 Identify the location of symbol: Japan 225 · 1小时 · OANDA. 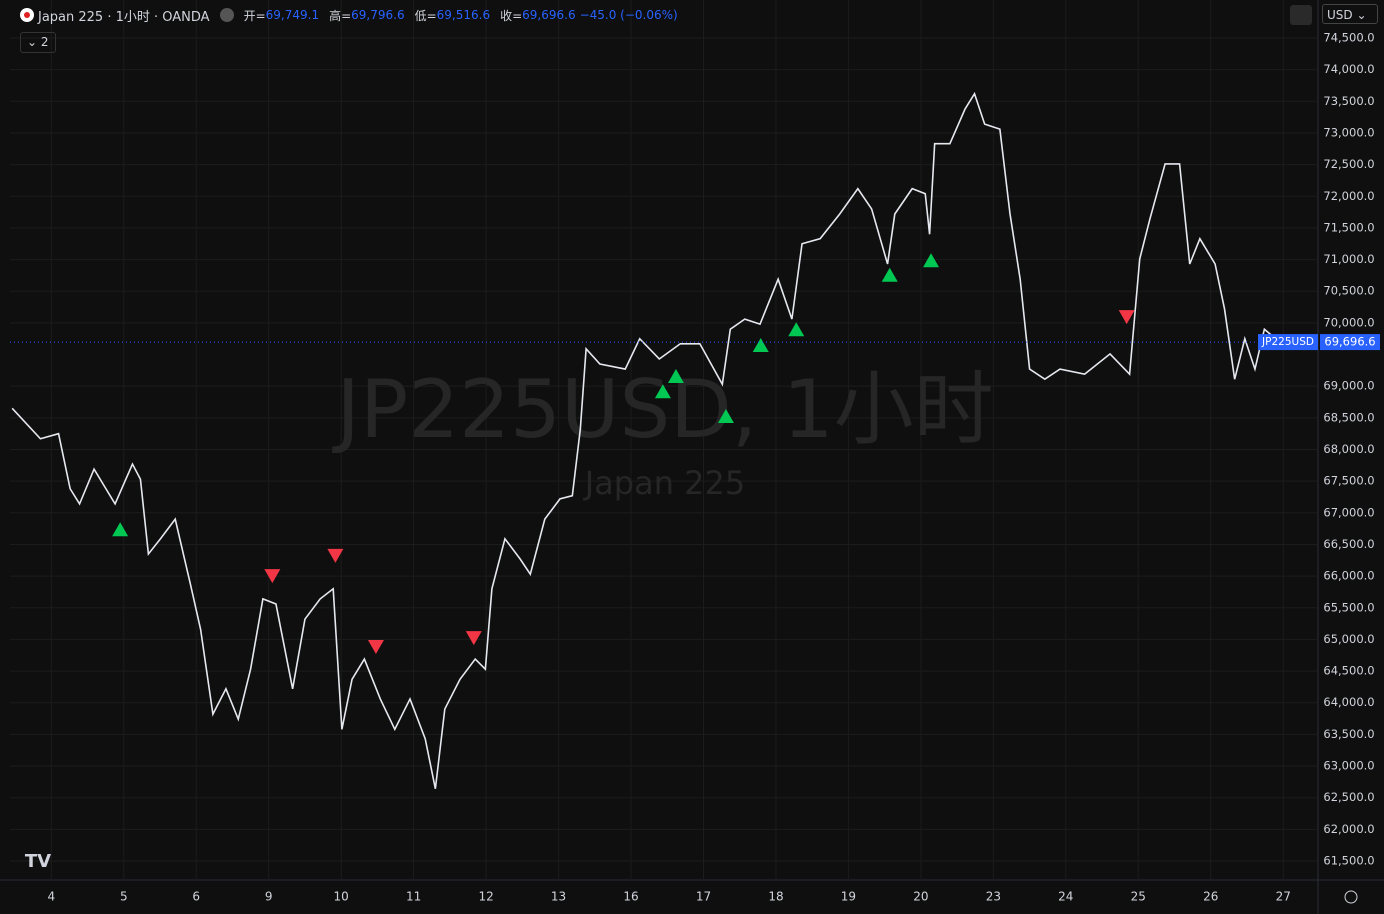
(124, 17).